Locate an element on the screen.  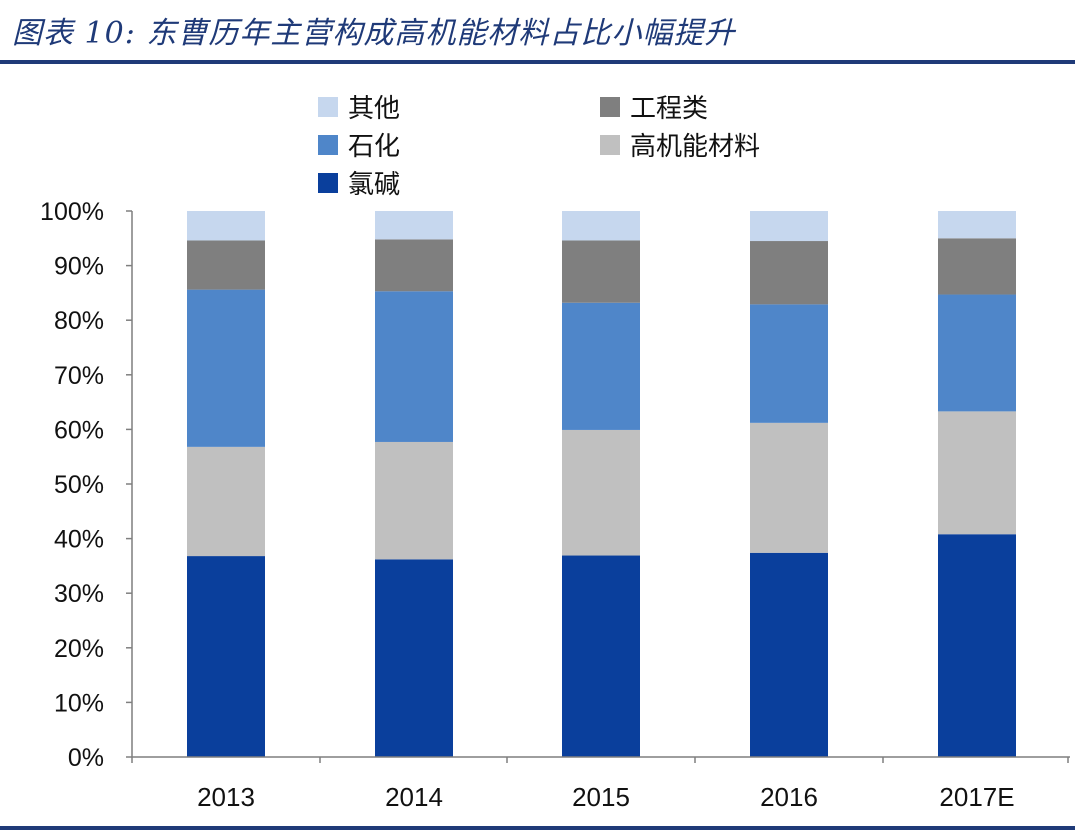
y-tick-label: 70% is located at coordinates (79, 376).